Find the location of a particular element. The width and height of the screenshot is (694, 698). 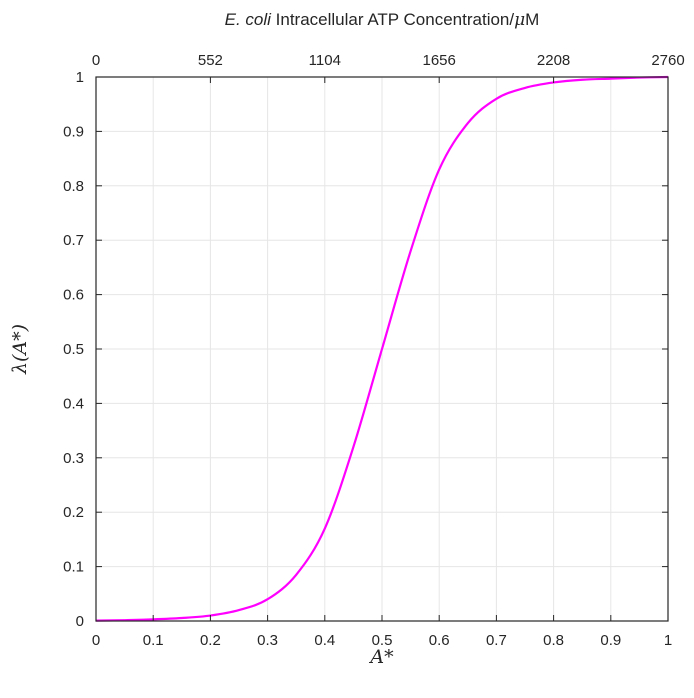

y-tick-label: 0.5 is located at coordinates (73, 349).